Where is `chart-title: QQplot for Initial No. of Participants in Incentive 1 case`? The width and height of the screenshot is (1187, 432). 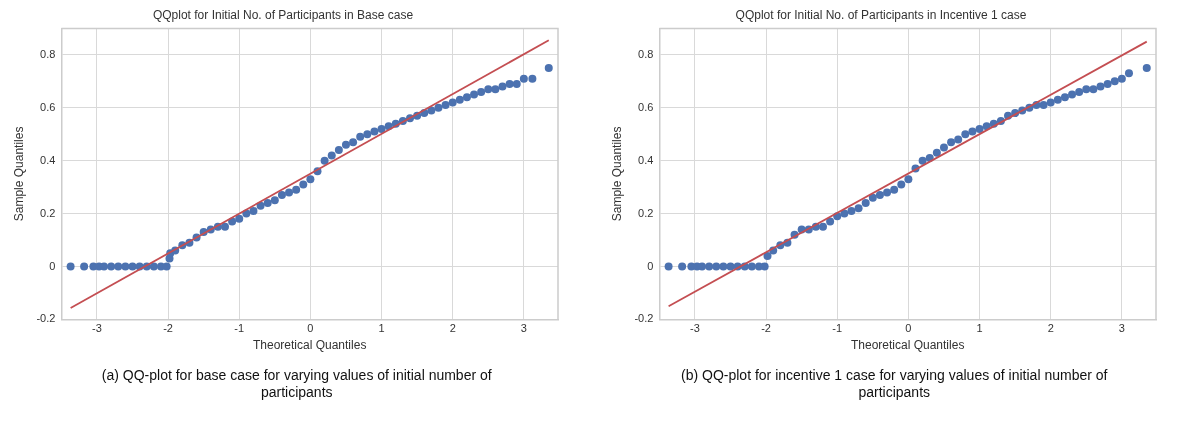 chart-title: QQplot for Initial No. of Participants in Incentive 1 case is located at coordinates (881, 14).